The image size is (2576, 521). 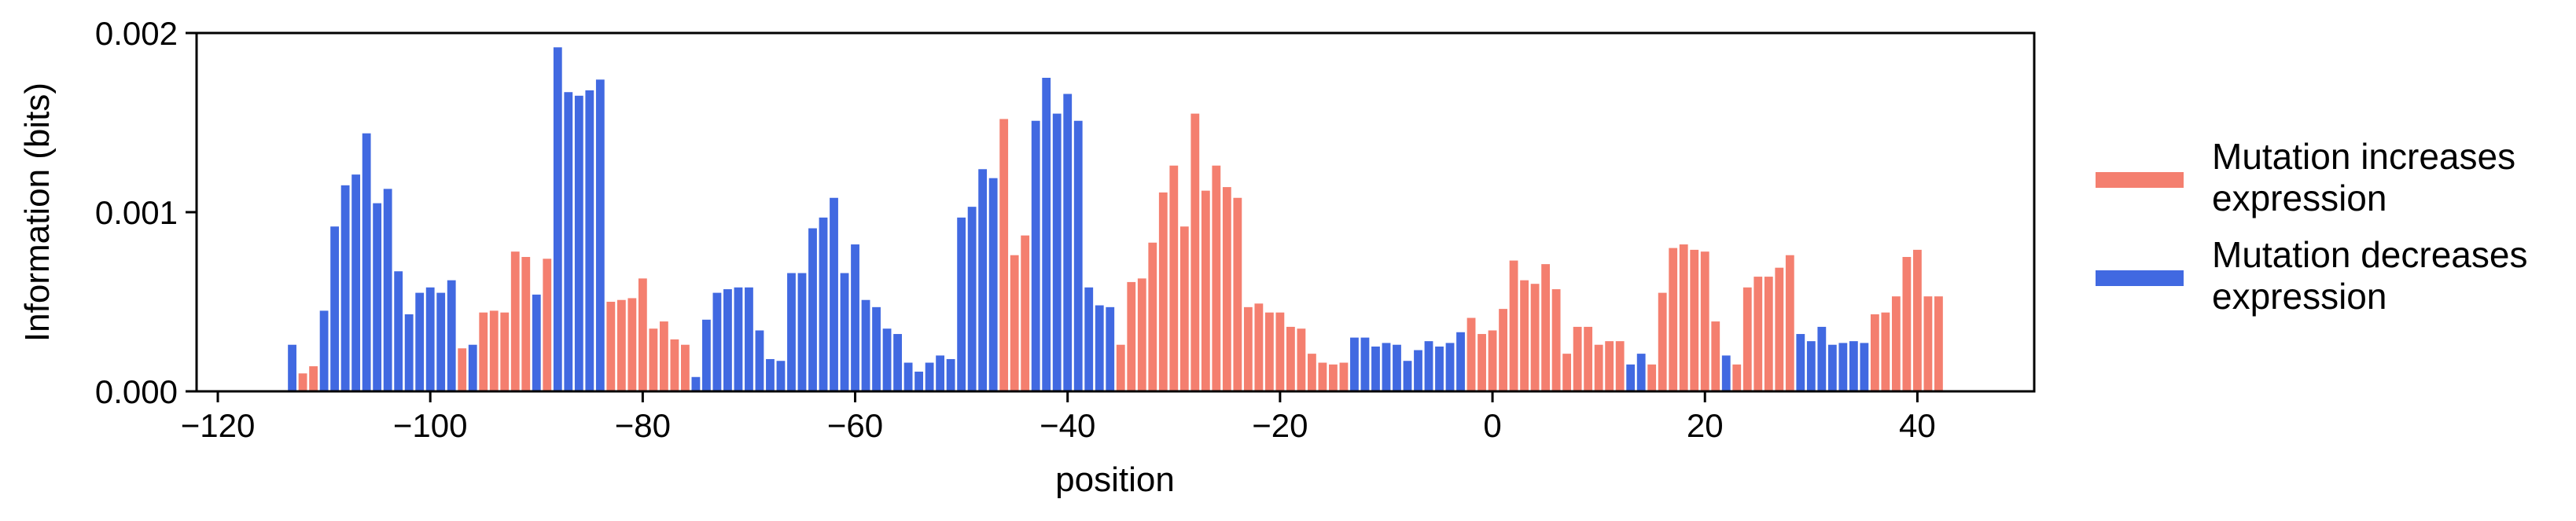 I want to click on bar-pos--80, so click(x=642, y=334).